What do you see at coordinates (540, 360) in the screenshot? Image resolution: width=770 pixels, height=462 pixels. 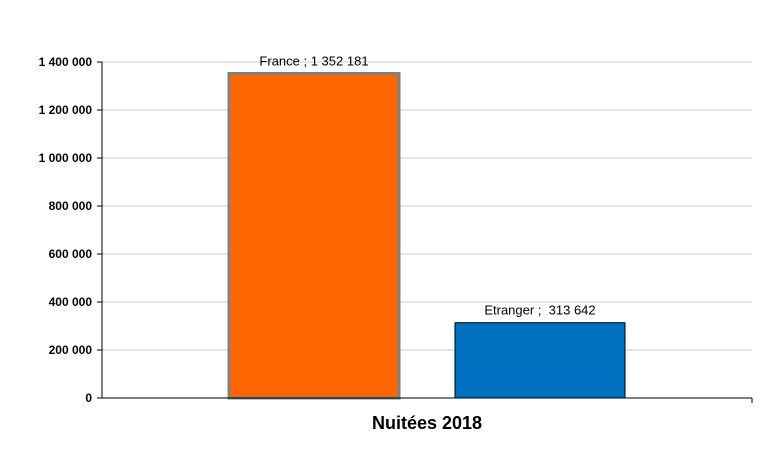 I see `bar-etranger` at bounding box center [540, 360].